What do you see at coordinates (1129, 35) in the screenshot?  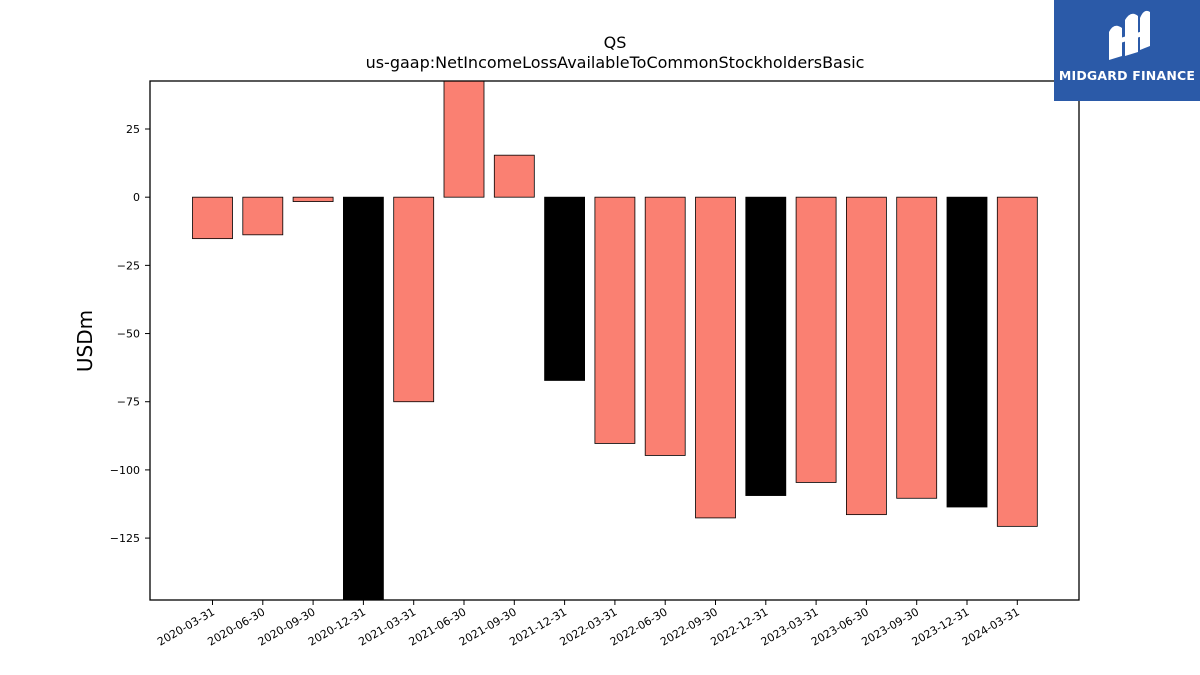 I see `logo-mark-icon` at bounding box center [1129, 35].